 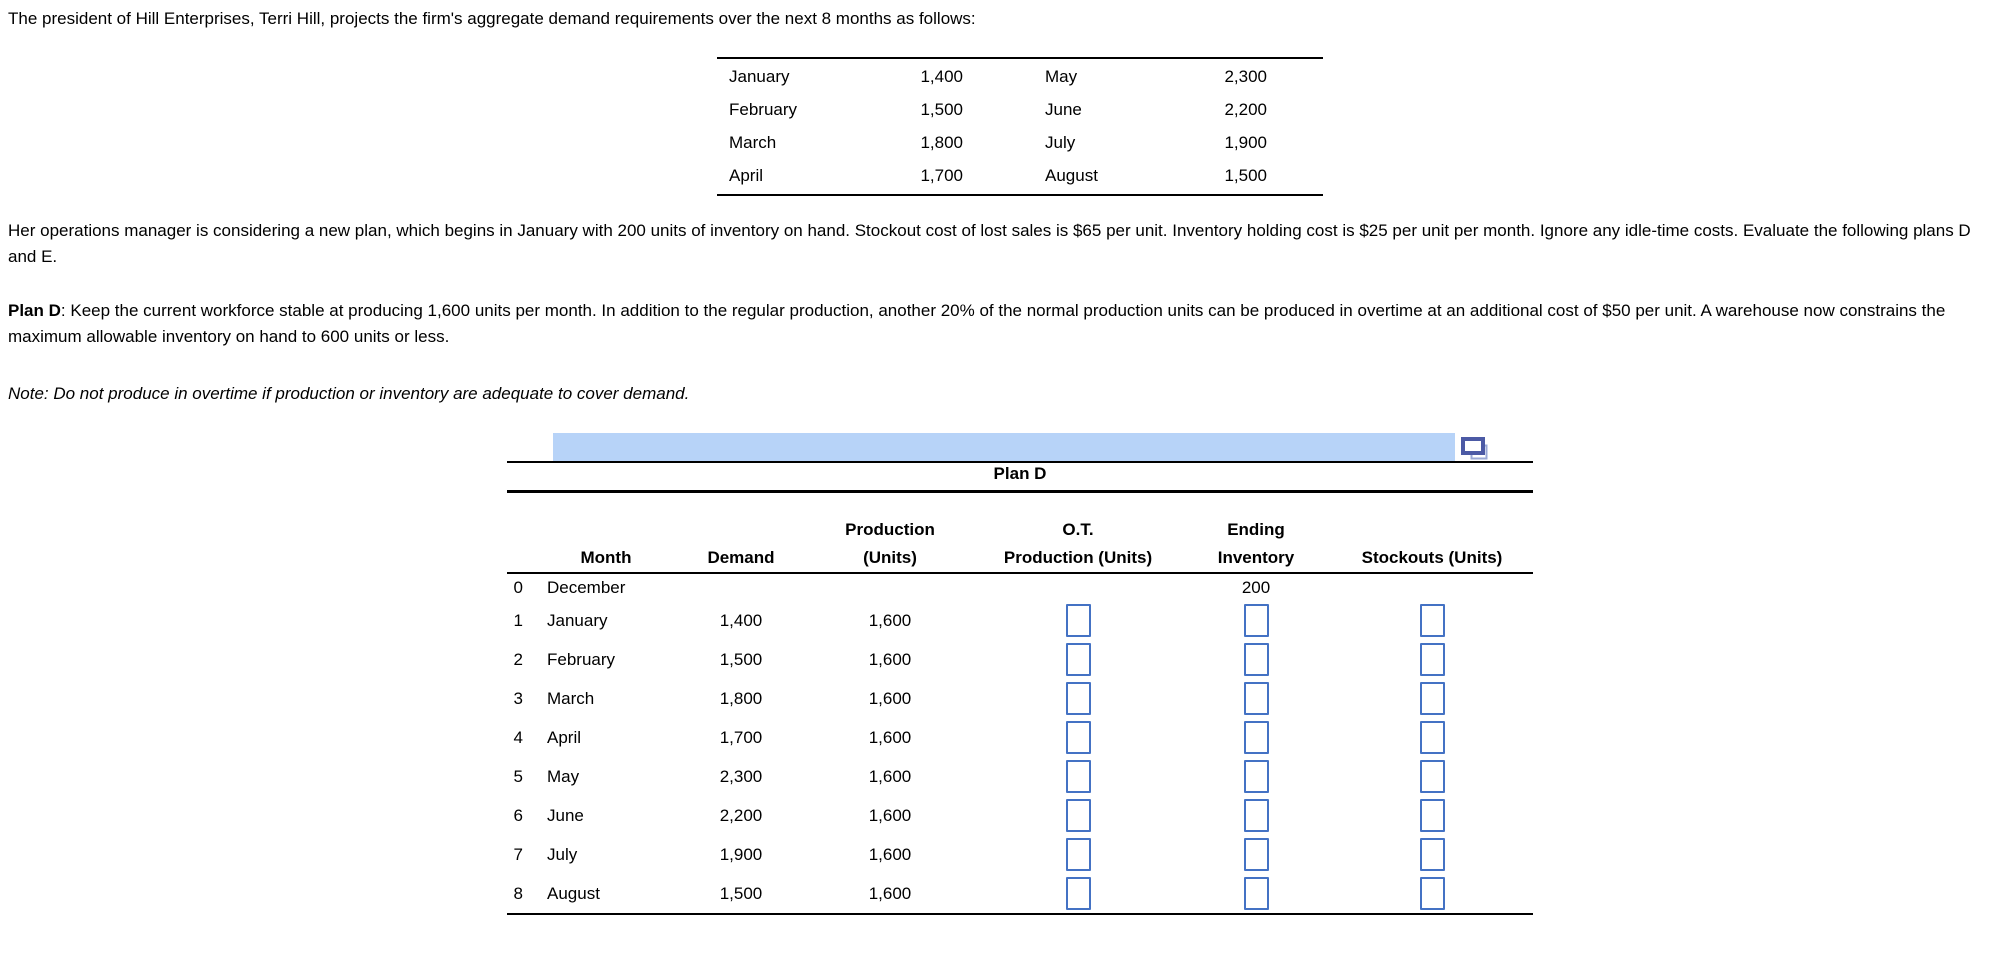 What do you see at coordinates (573, 893) in the screenshot?
I see `row-month: August` at bounding box center [573, 893].